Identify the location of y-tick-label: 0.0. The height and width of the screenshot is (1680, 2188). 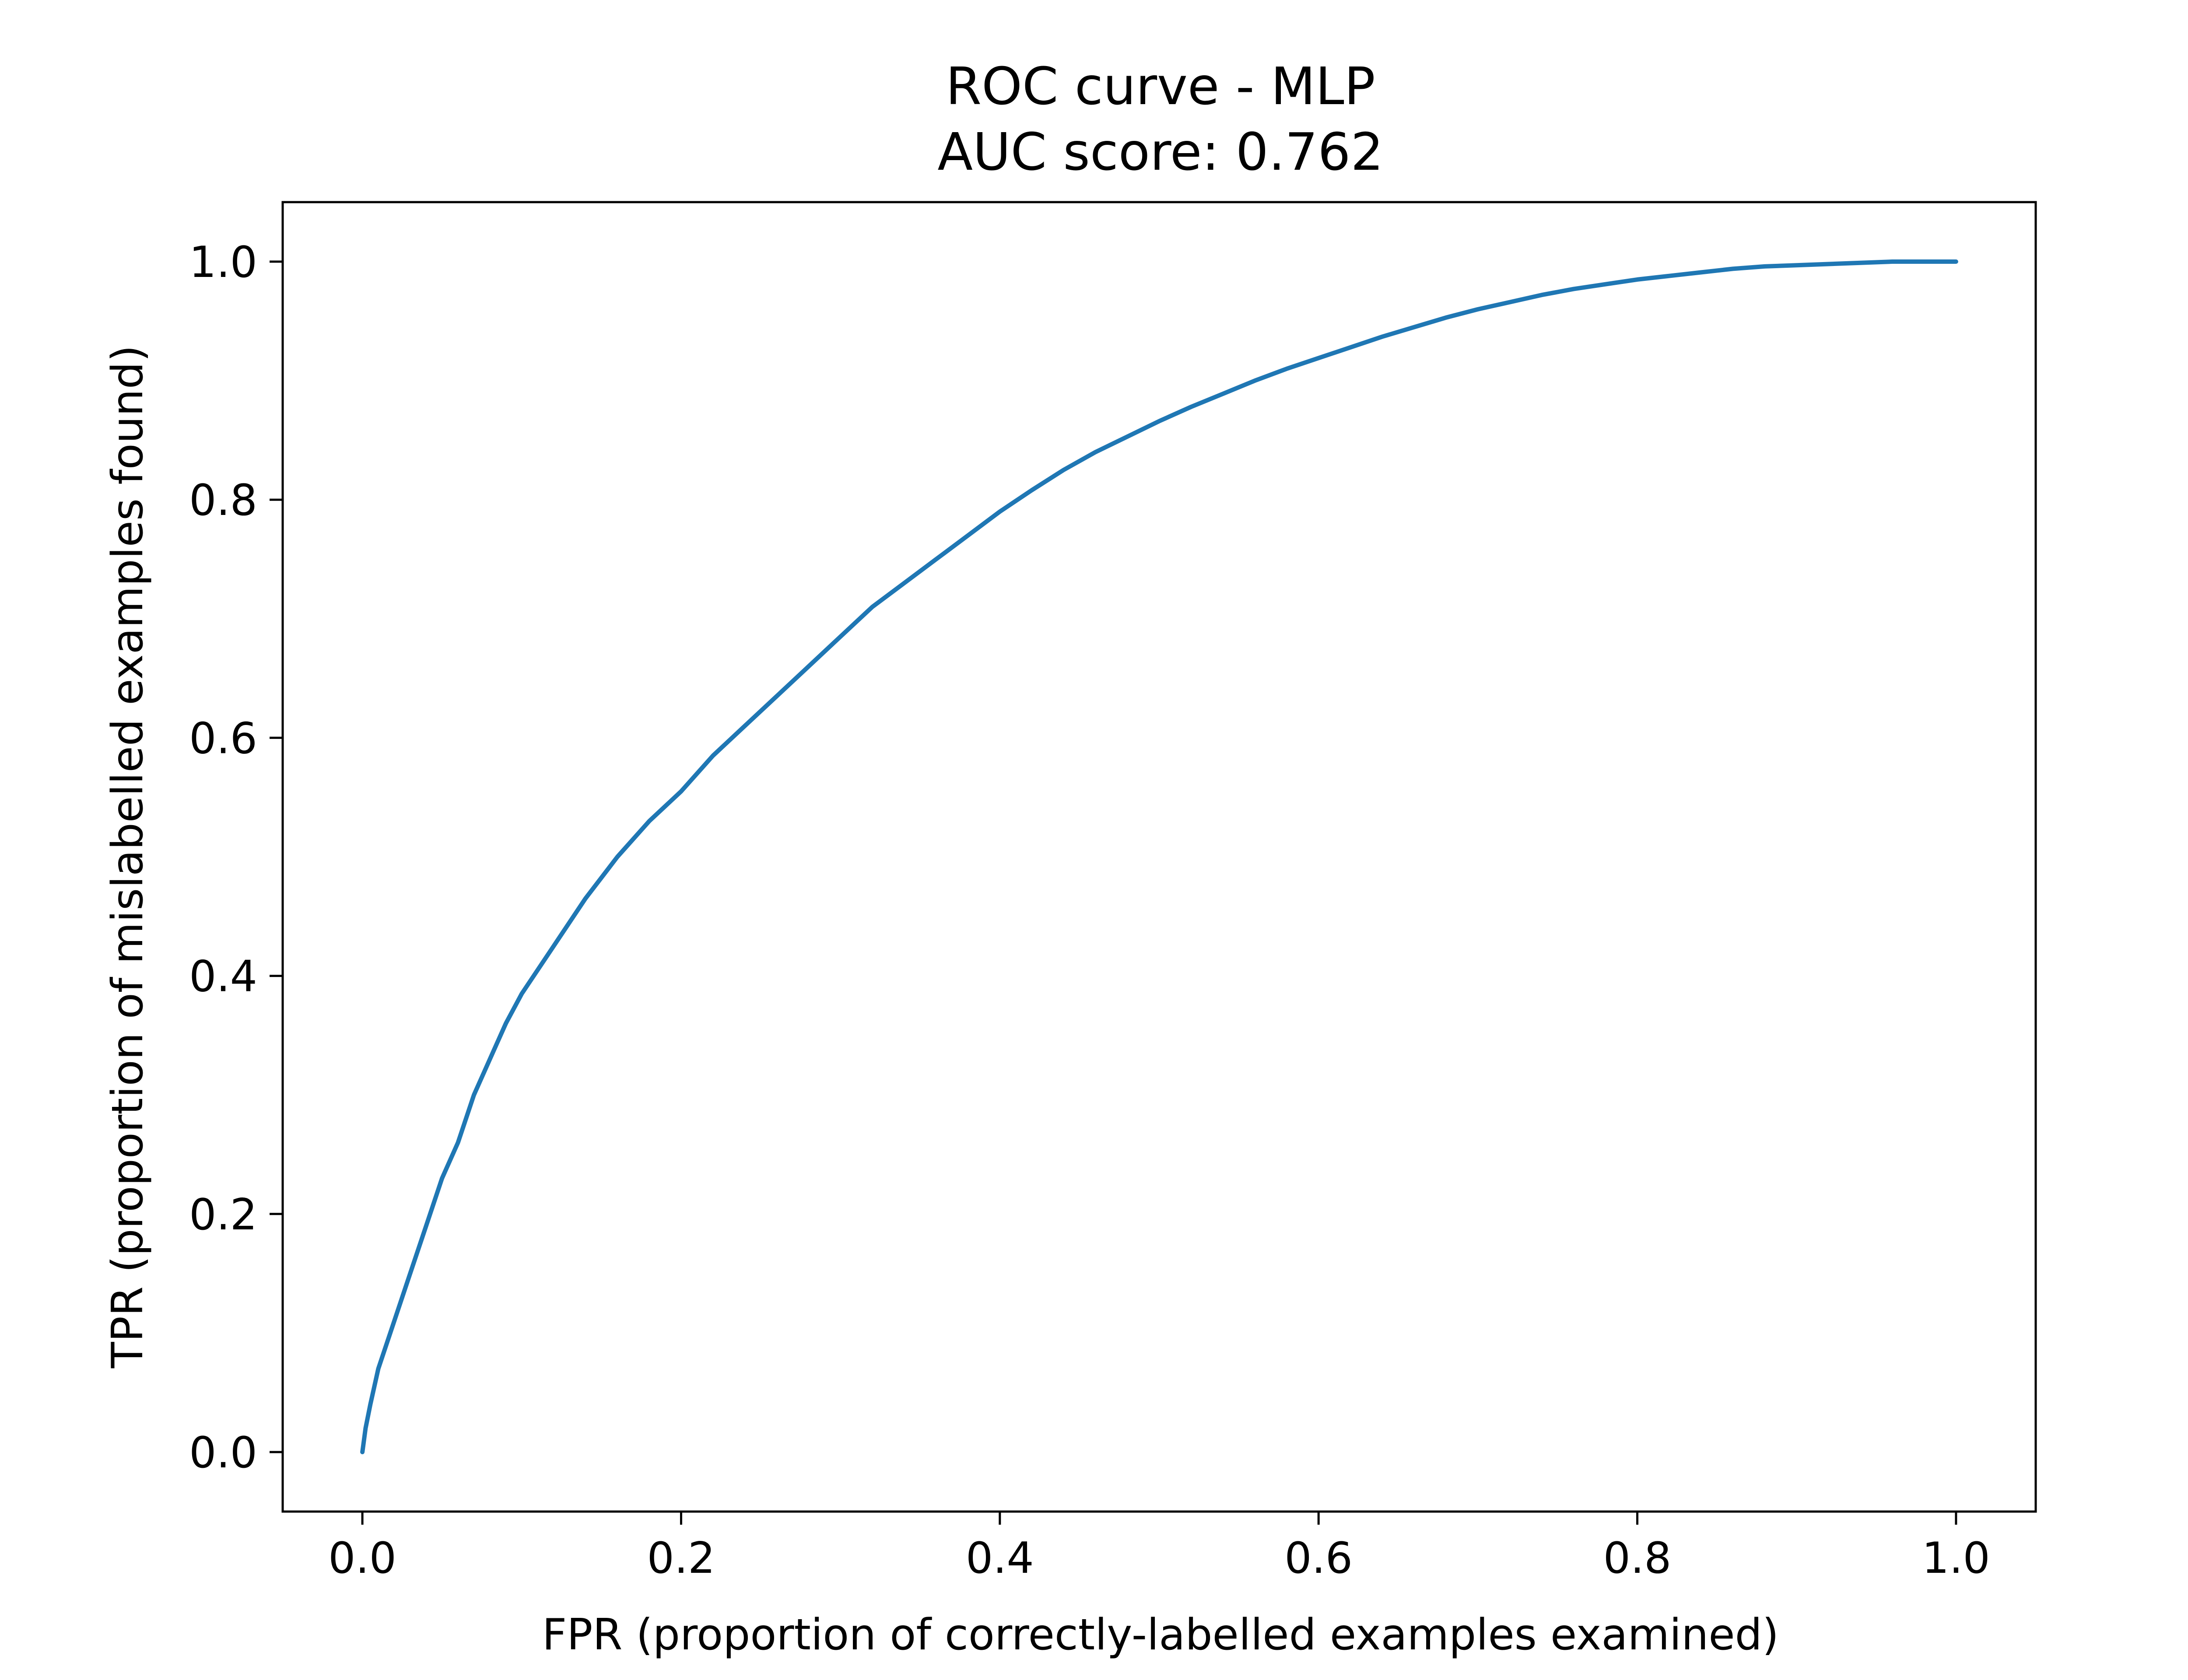
(223, 1453).